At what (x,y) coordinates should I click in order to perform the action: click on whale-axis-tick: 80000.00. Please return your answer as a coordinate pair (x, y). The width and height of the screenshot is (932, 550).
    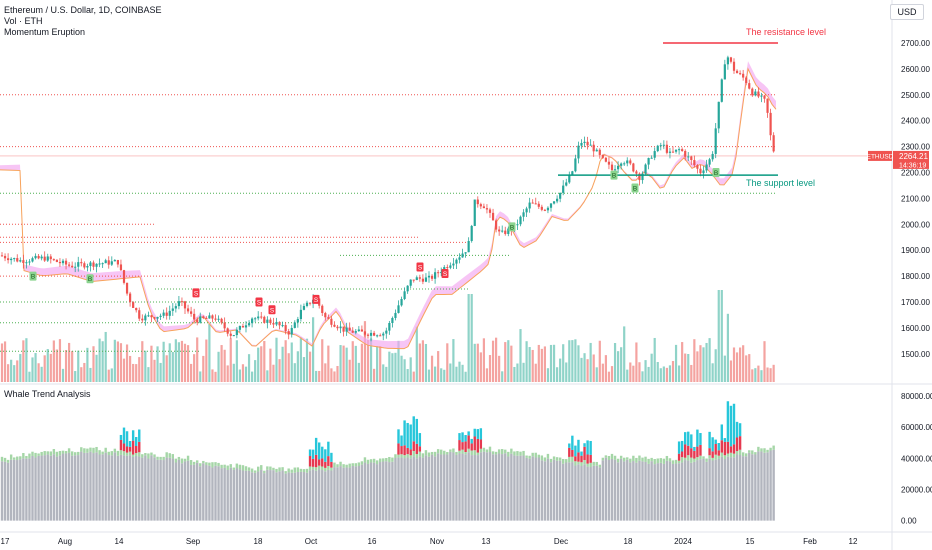
    Looking at the image, I should click on (916, 396).